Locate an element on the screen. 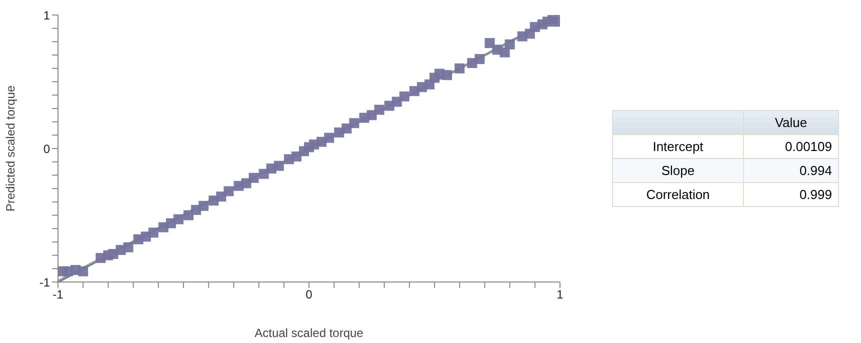 The width and height of the screenshot is (861, 343). y-tick-label: 1 is located at coordinates (46, 15).